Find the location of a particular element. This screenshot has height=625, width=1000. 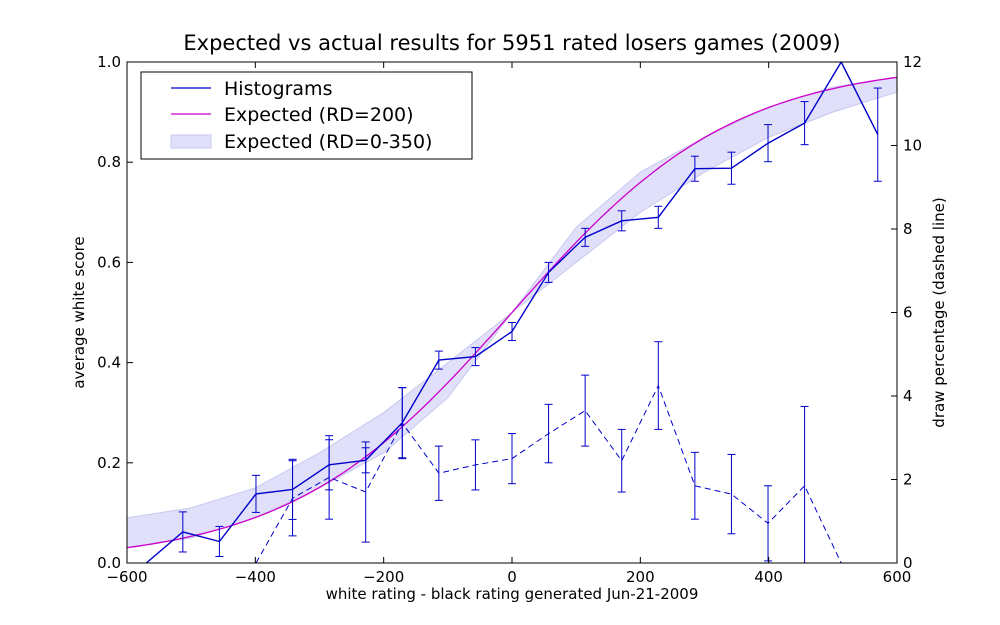

y2-tick-label-3: 6 is located at coordinates (908, 313).